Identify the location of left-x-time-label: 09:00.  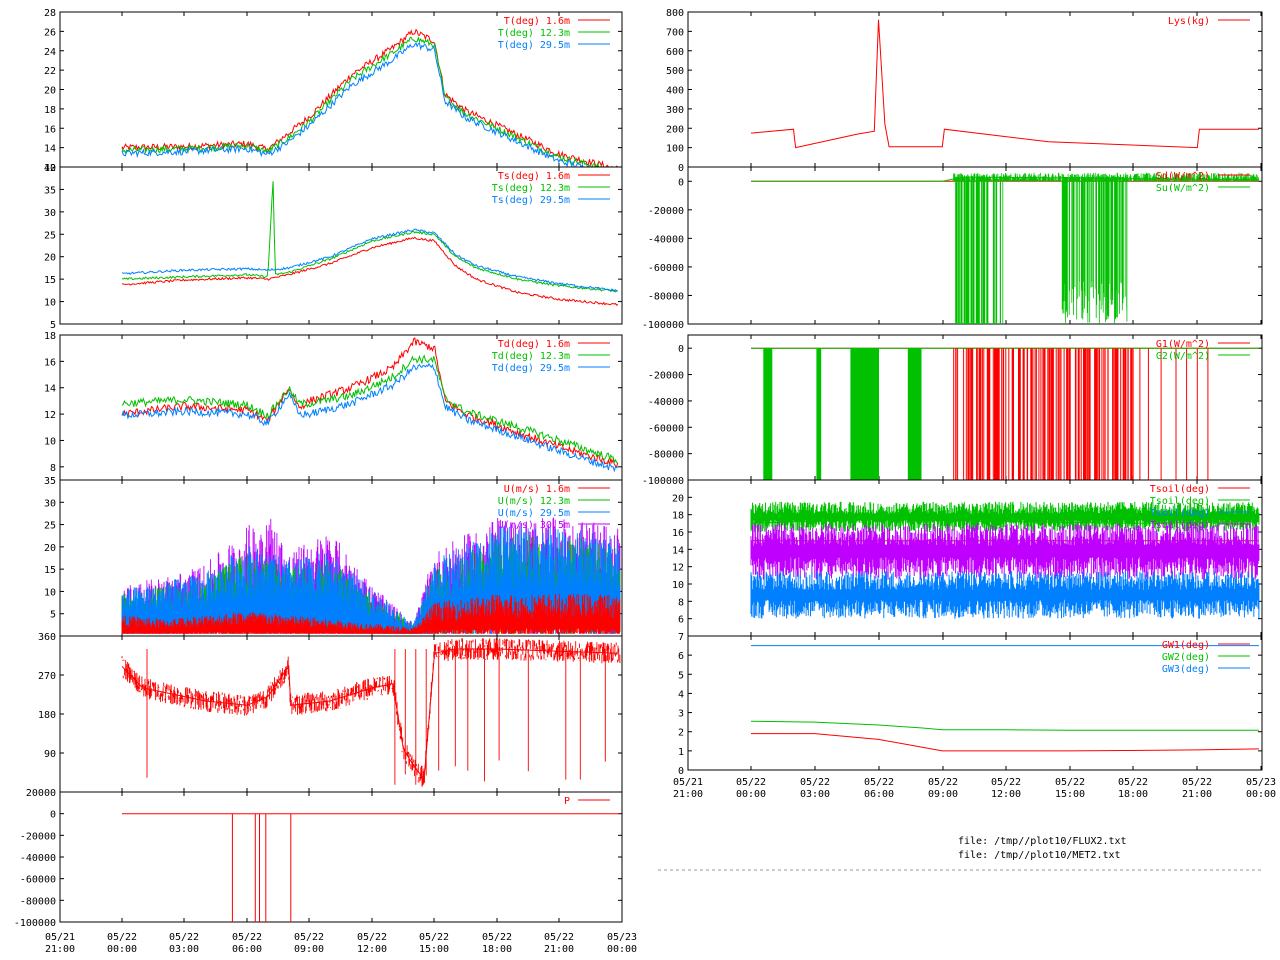
(309, 949).